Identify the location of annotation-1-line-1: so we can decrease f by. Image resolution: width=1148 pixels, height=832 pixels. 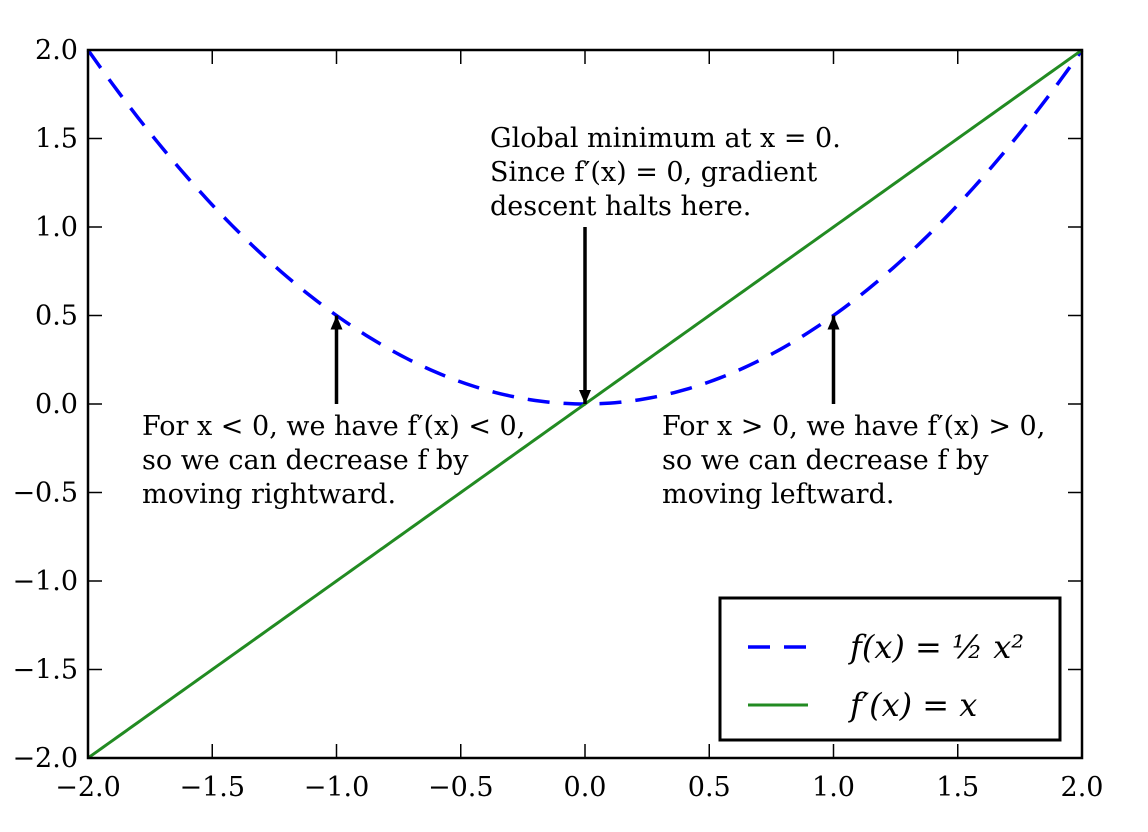
(305, 460).